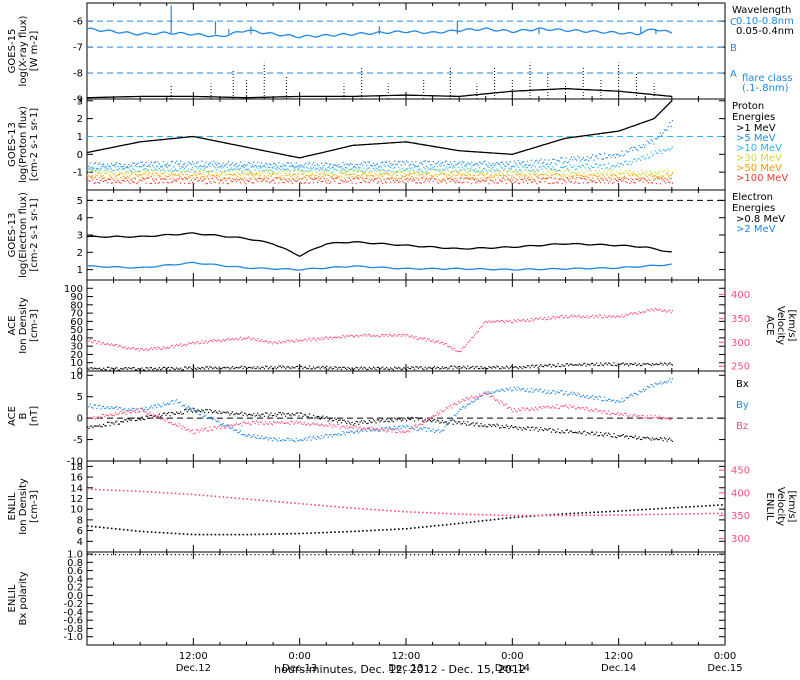  I want to click on y-tick-label: -8, so click(78, 74).